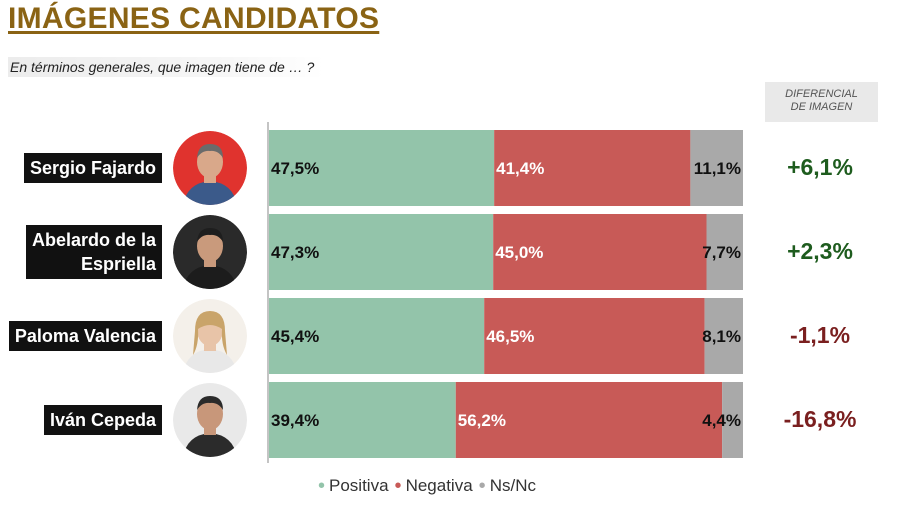 The width and height of the screenshot is (900, 505). What do you see at coordinates (482, 420) in the screenshot?
I see `data-label-negativa-4: 56,2%` at bounding box center [482, 420].